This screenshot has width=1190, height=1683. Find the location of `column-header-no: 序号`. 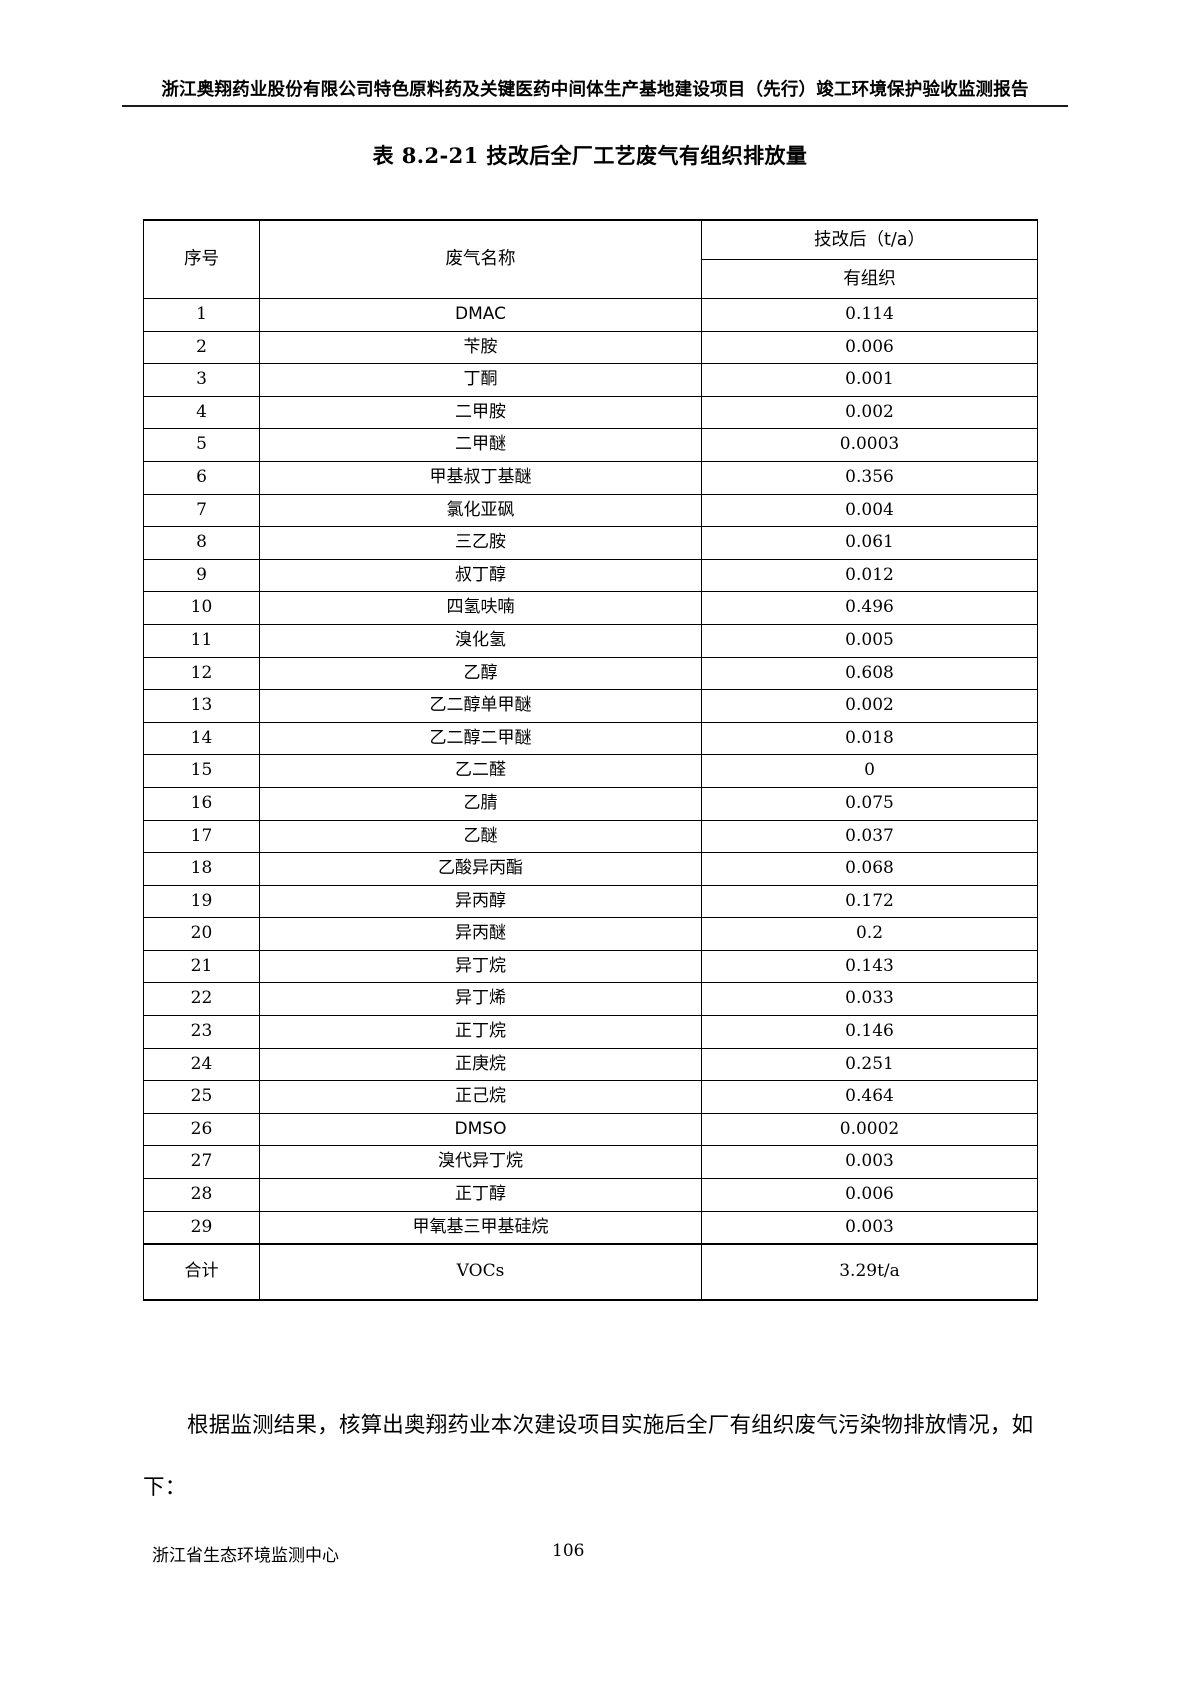

column-header-no: 序号 is located at coordinates (201, 259).